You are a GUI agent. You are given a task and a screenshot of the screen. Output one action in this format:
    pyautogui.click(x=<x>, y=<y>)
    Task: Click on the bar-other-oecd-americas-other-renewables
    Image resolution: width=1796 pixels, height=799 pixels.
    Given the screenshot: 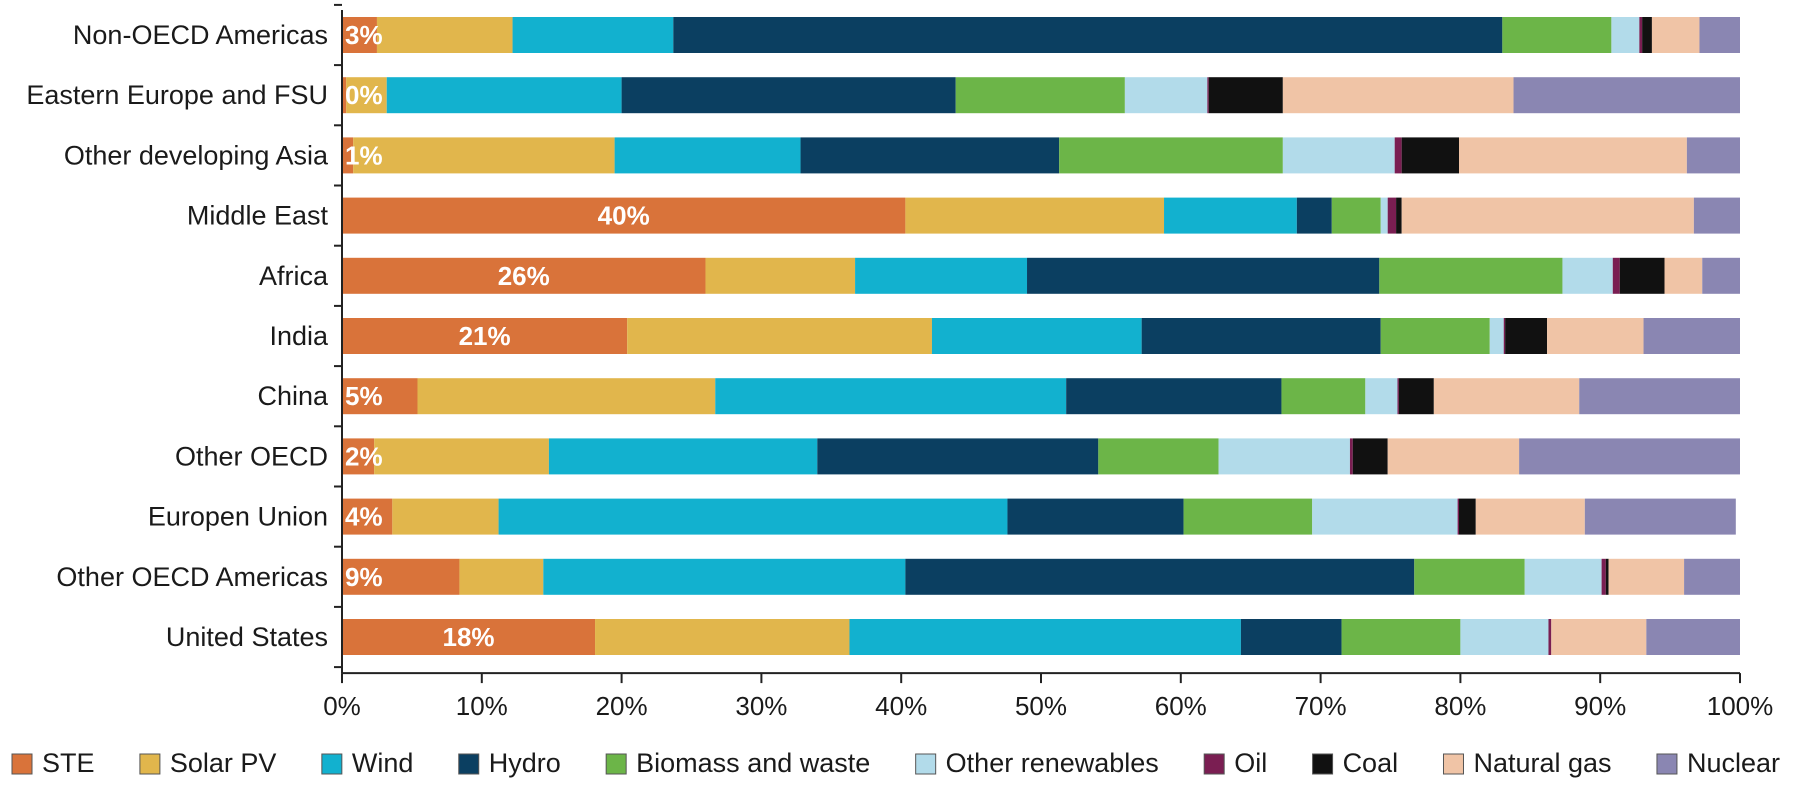 What is the action you would take?
    pyautogui.click(x=1563, y=576)
    